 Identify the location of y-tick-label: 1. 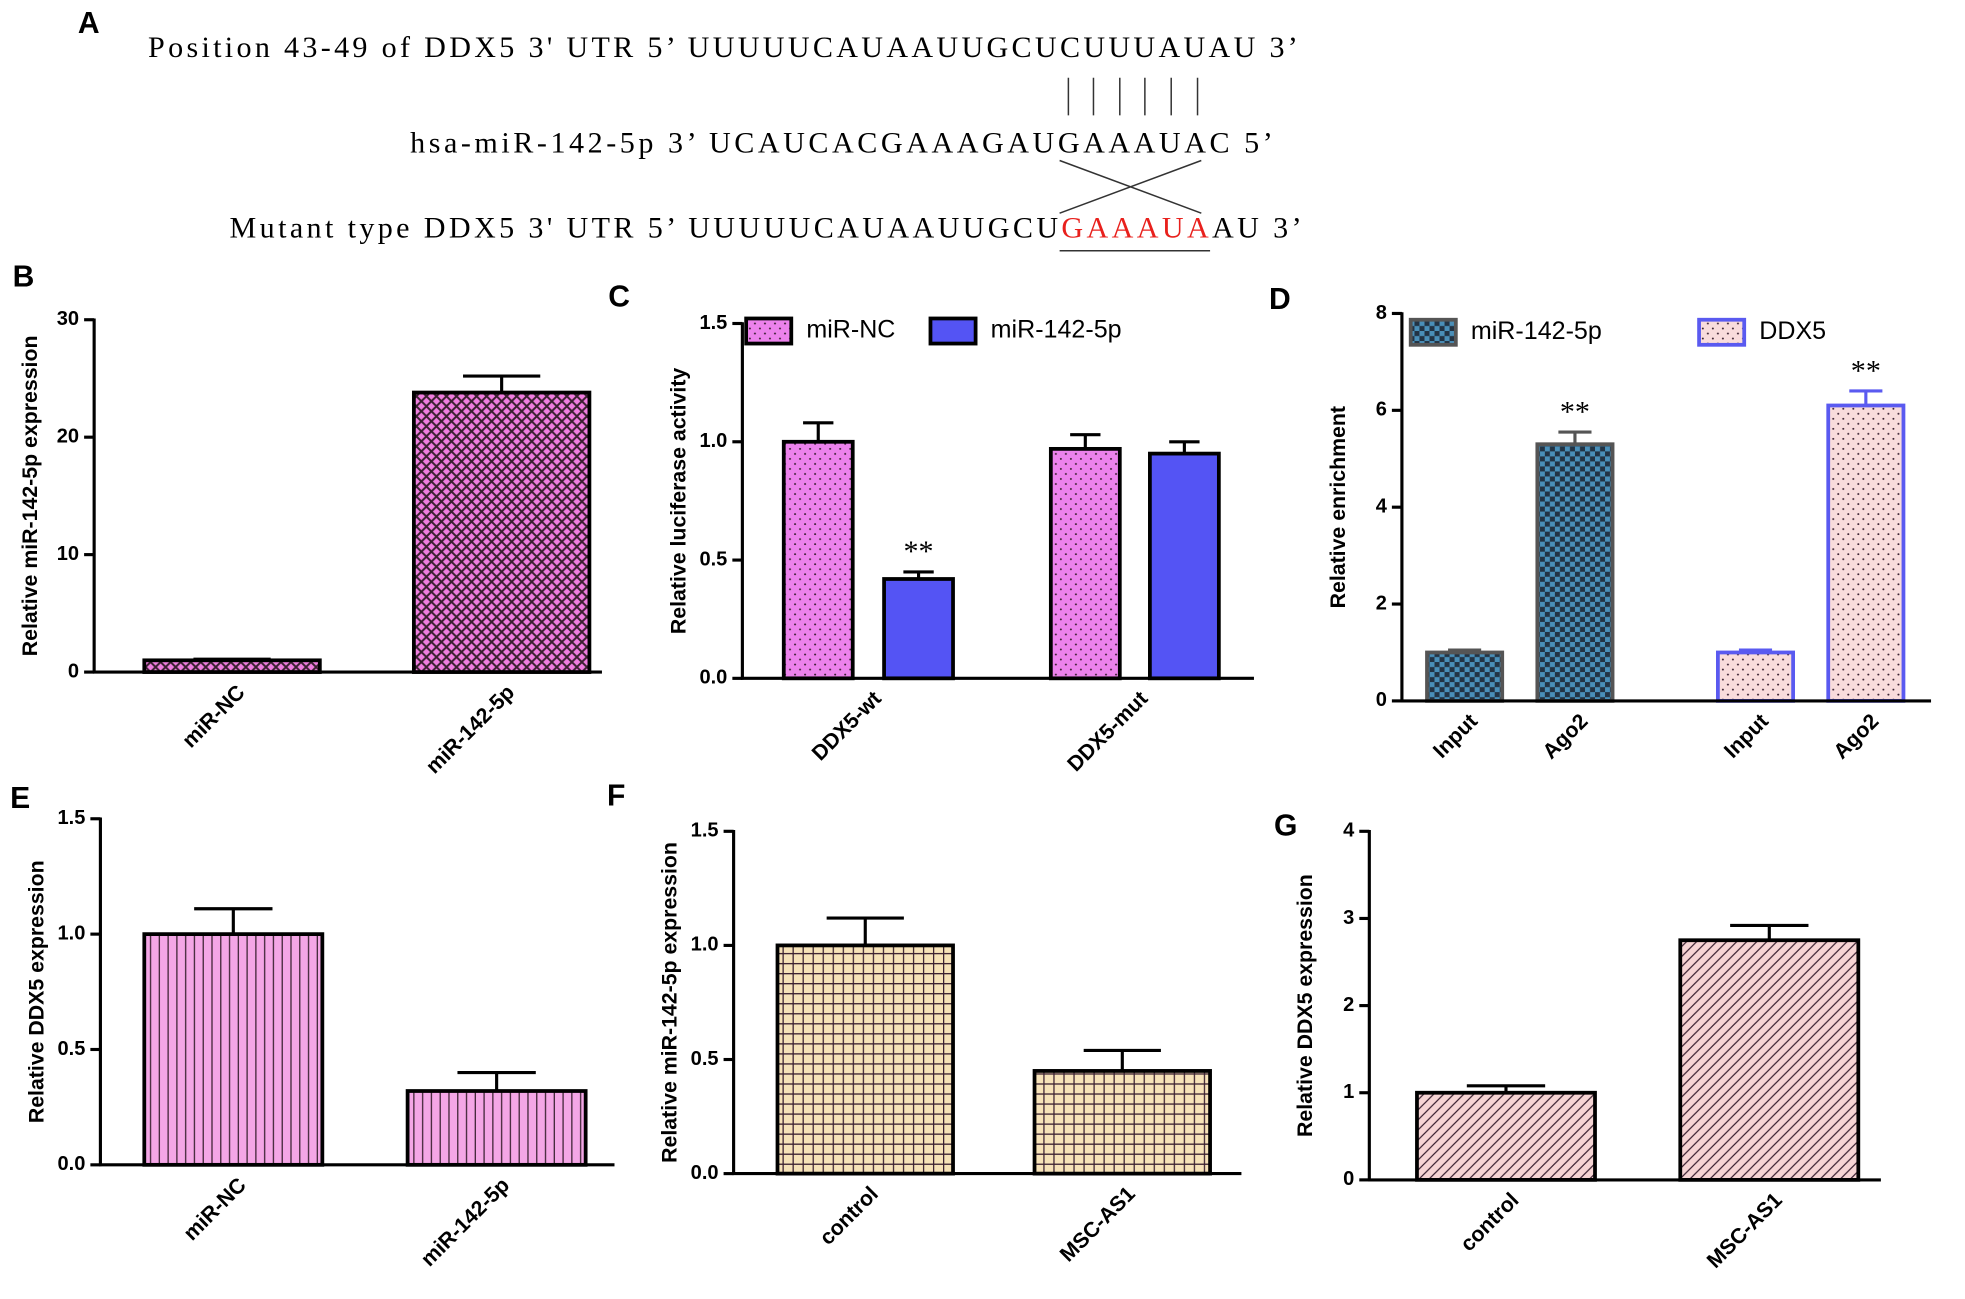
(1348, 1092).